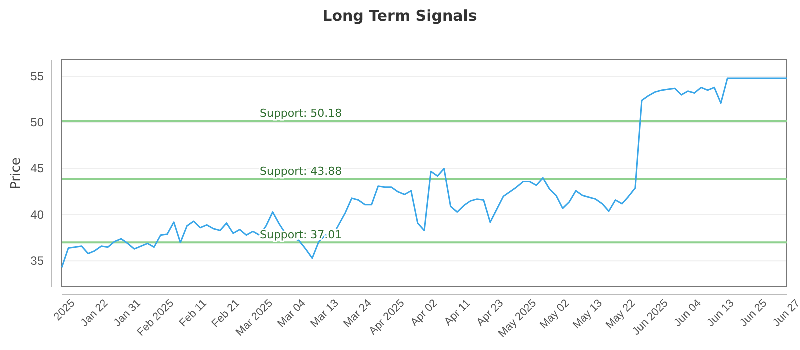 Image resolution: width=800 pixels, height=350 pixels. Describe the element at coordinates (37, 169) in the screenshot. I see `y-tick-label: 45` at that location.